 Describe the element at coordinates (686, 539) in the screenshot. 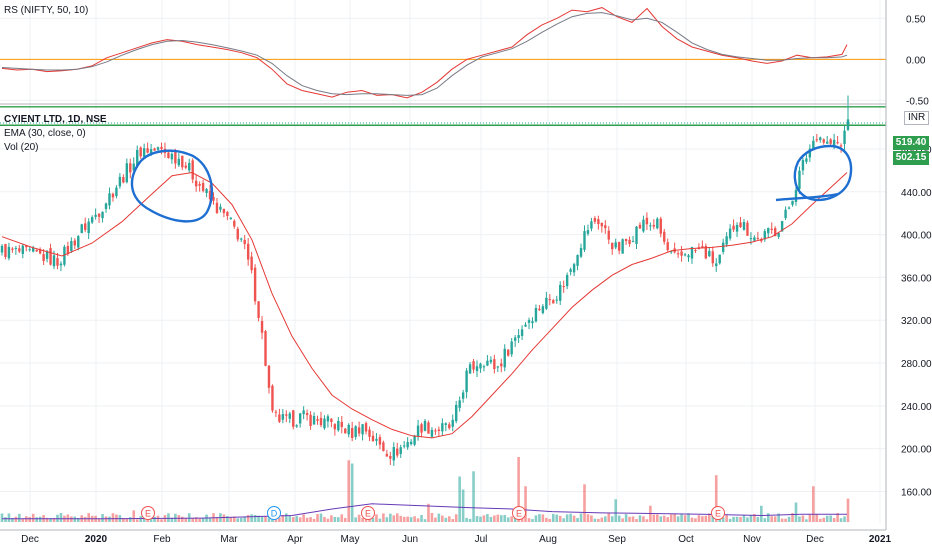

I see `time-tick-label-10: Oct` at that location.